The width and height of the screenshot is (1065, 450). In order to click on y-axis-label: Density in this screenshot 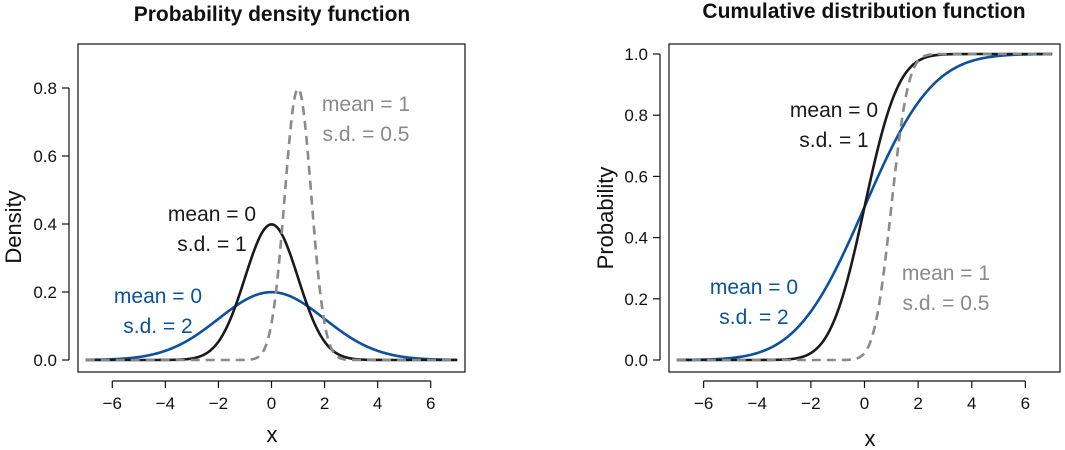, I will do `click(13, 226)`.